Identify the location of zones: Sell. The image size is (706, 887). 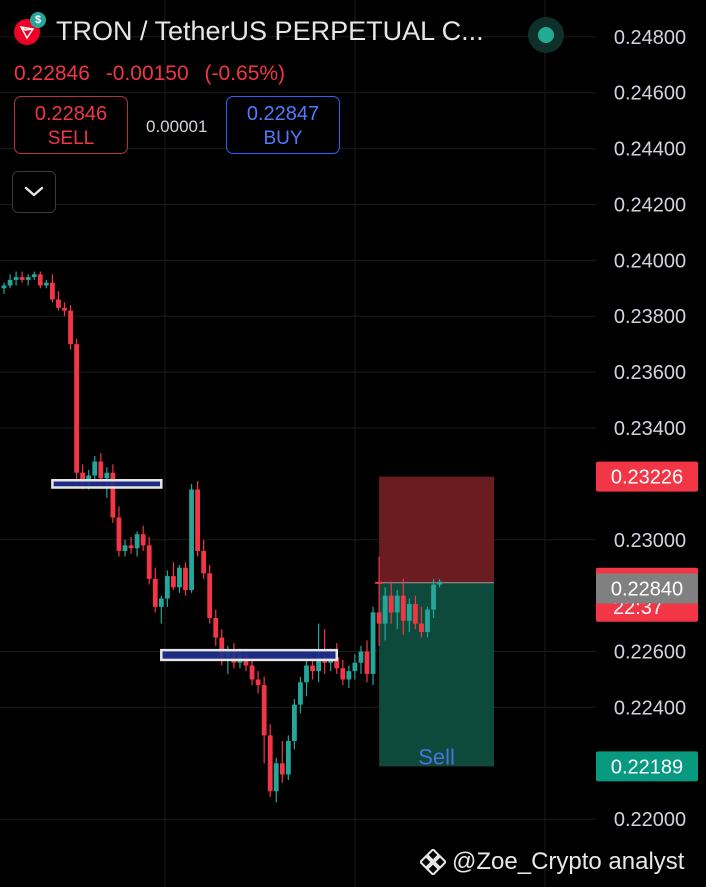
(437, 622).